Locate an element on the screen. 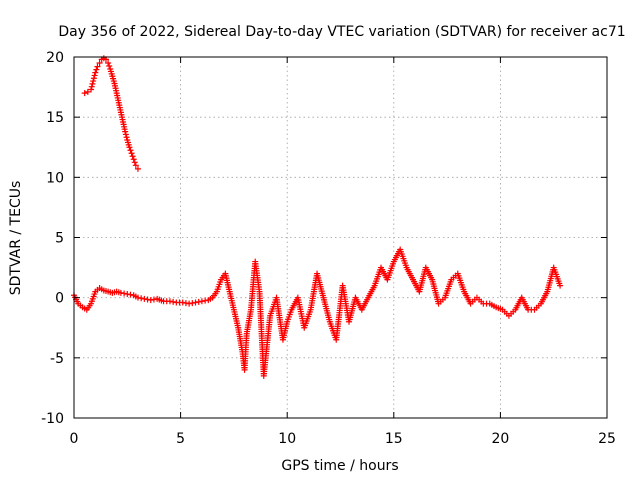 The image size is (640, 480). y-tick-label: 0 is located at coordinates (59, 299).